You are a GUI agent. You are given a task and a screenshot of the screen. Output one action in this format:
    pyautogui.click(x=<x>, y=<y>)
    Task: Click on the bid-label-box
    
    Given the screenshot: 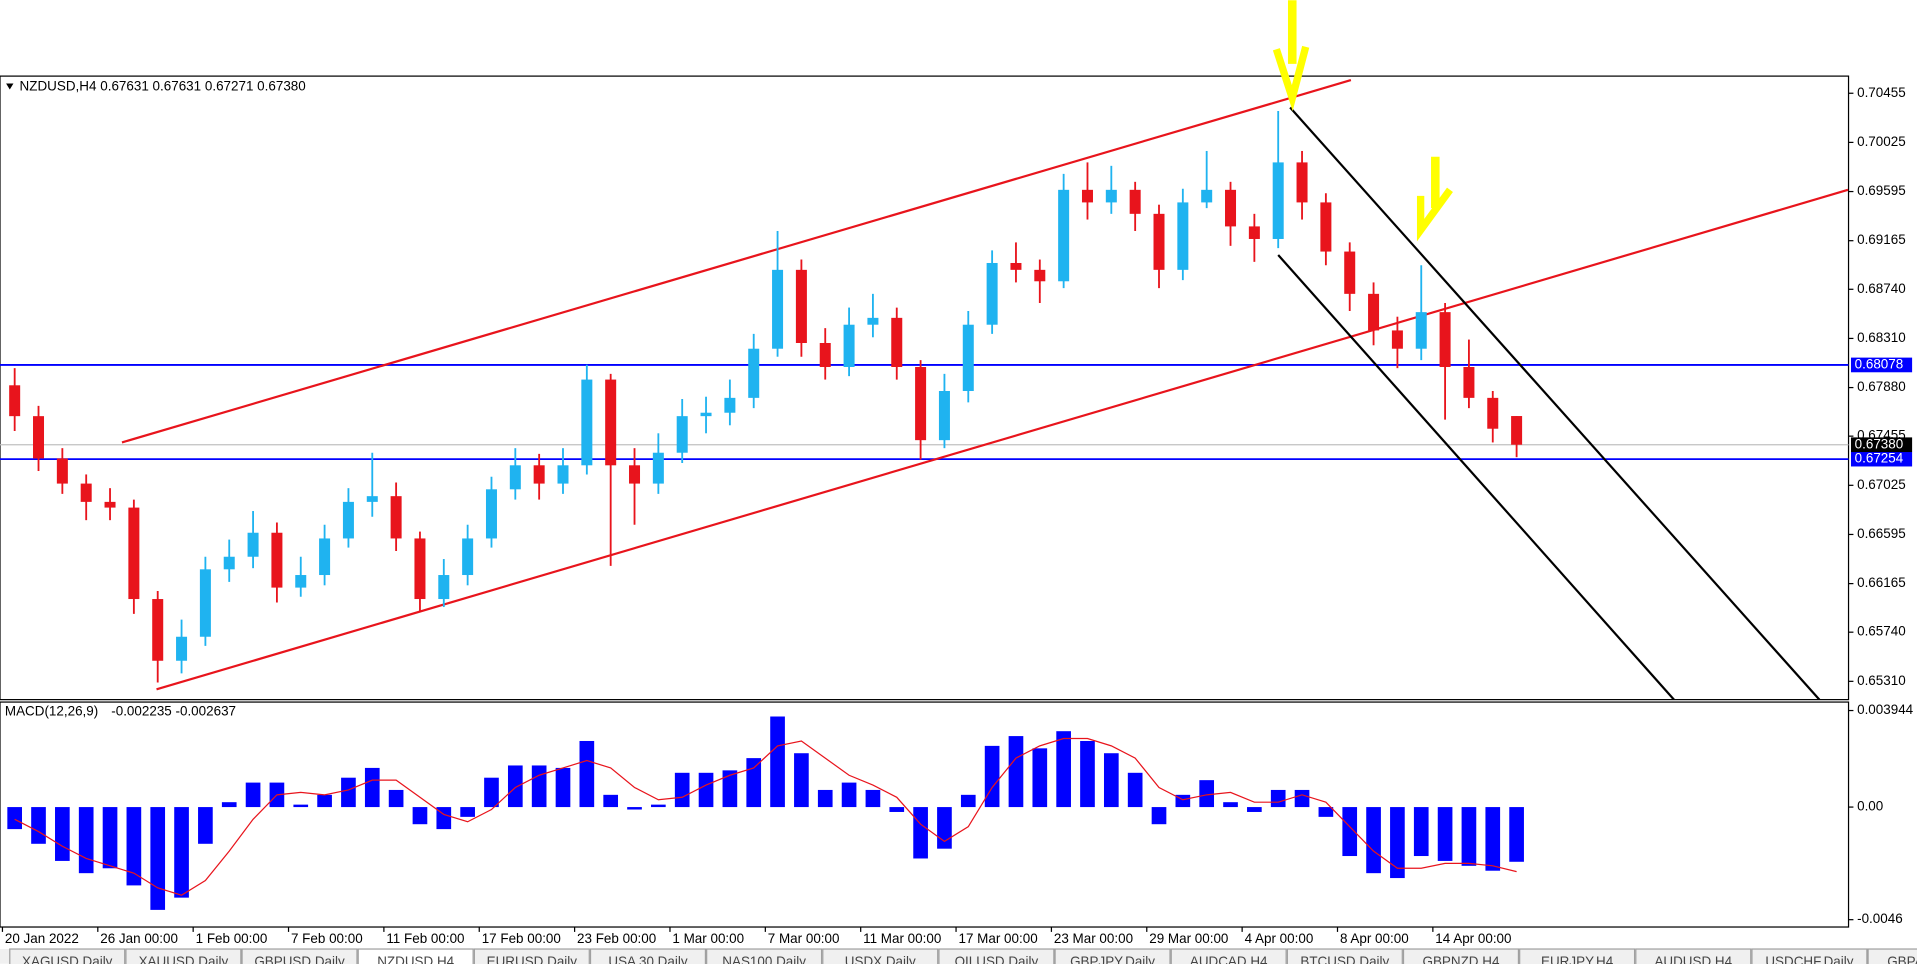 What is the action you would take?
    pyautogui.click(x=1881, y=445)
    